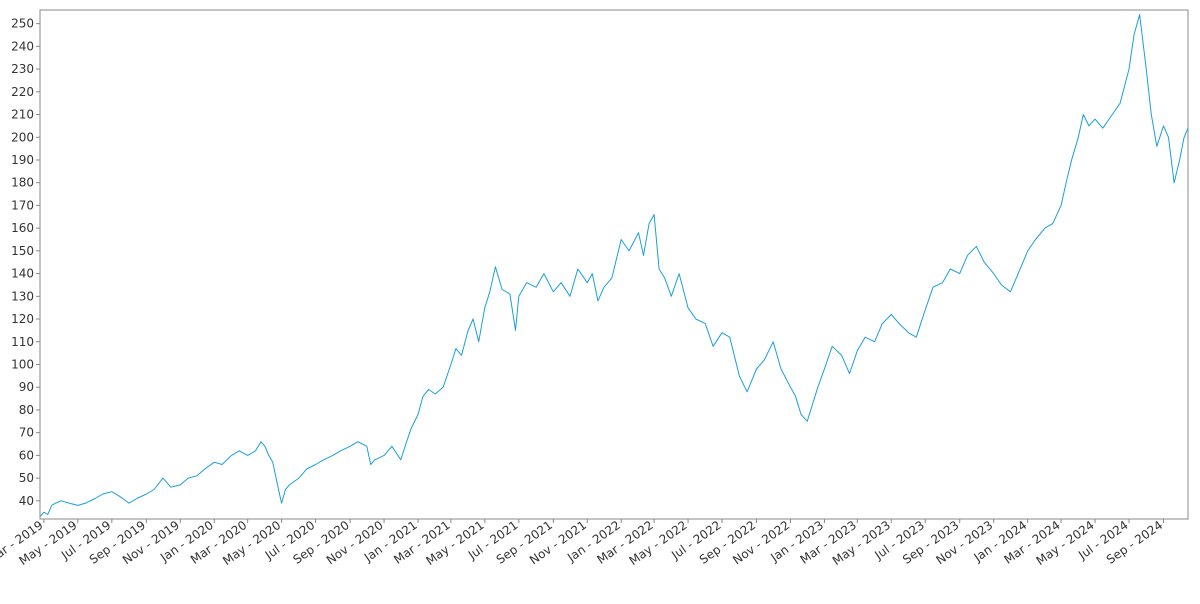 This screenshot has height=604, width=1200. Describe the element at coordinates (22, 115) in the screenshot. I see `y-tick-label: 210` at that location.